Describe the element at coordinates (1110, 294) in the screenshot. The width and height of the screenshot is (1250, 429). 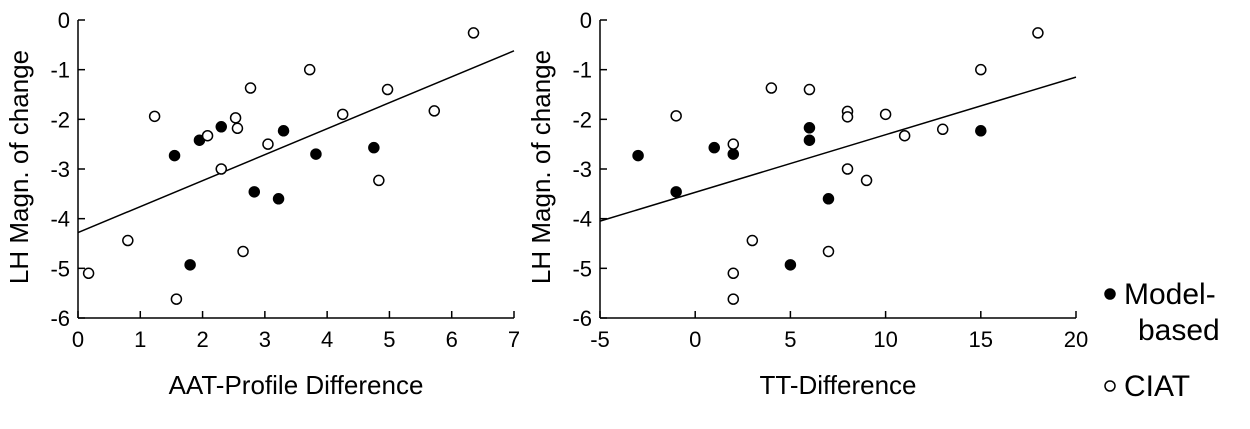
I see `legend-model-based-marker` at that location.